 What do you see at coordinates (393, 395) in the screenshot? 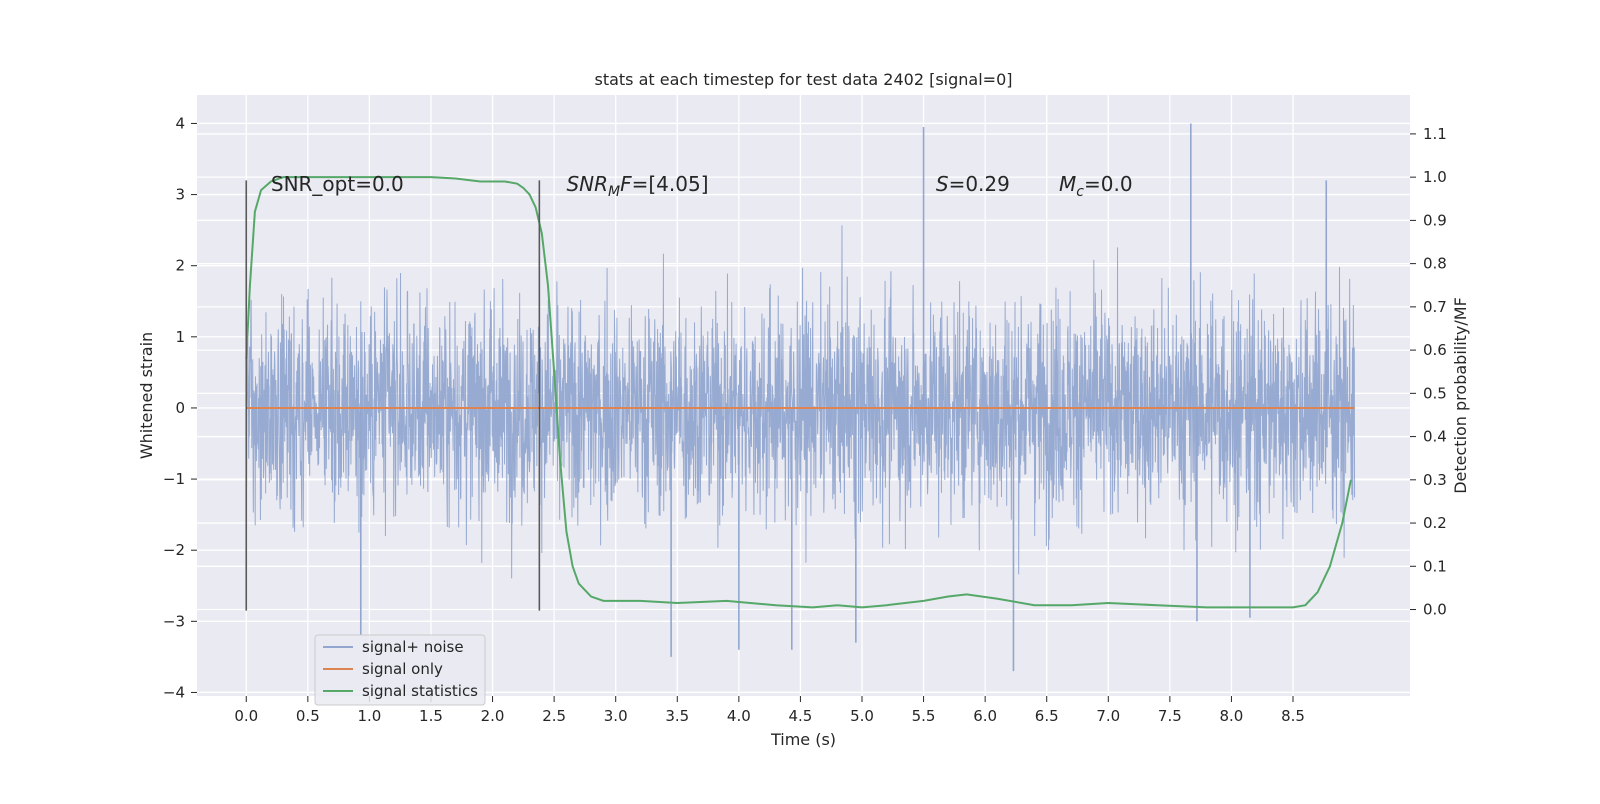
I see `marker-lines` at bounding box center [393, 395].